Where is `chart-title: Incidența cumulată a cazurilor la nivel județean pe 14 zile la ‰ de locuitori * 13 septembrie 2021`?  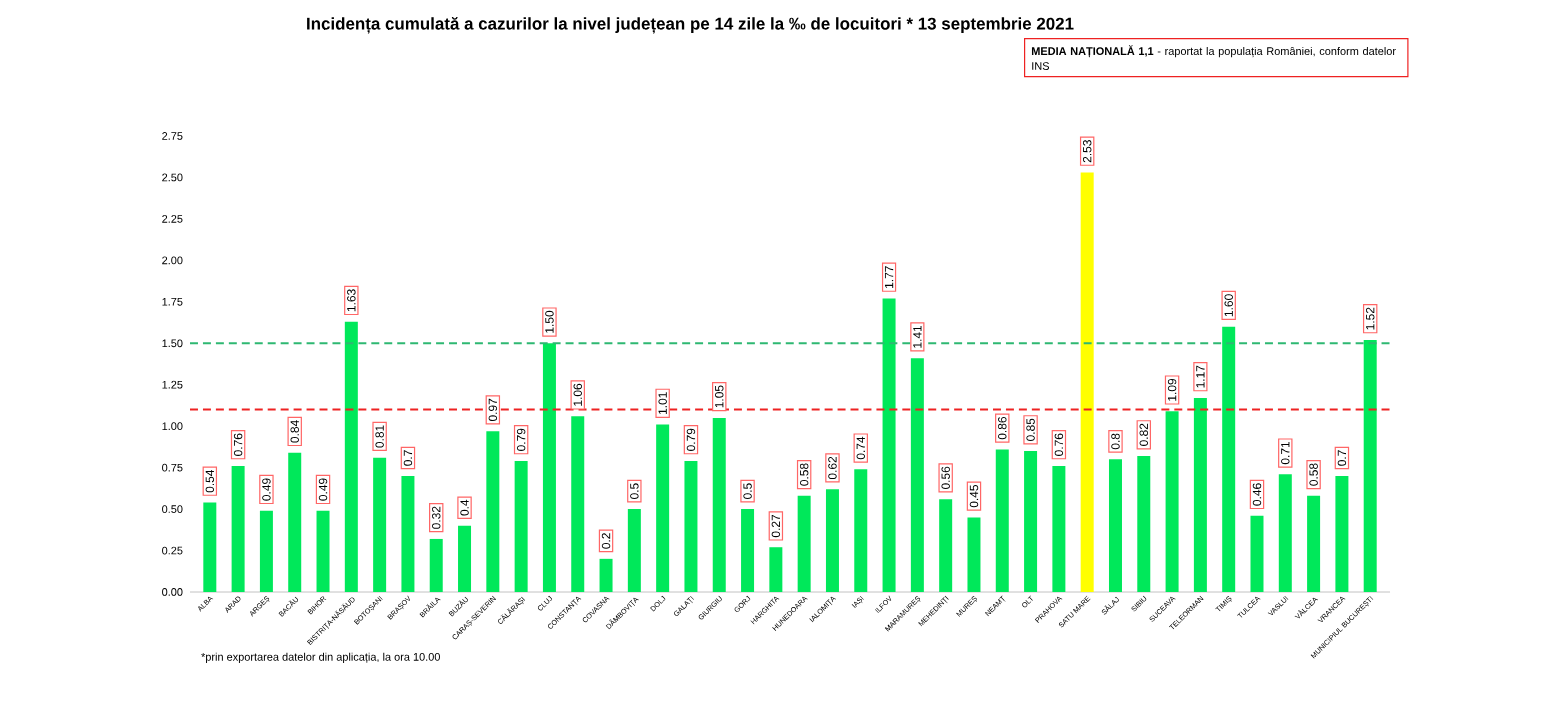
chart-title: Incidența cumulată a cazurilor la nivel județean pe 14 zile la ‰ de locuitori * 13 septembrie 2021 is located at coordinates (690, 25).